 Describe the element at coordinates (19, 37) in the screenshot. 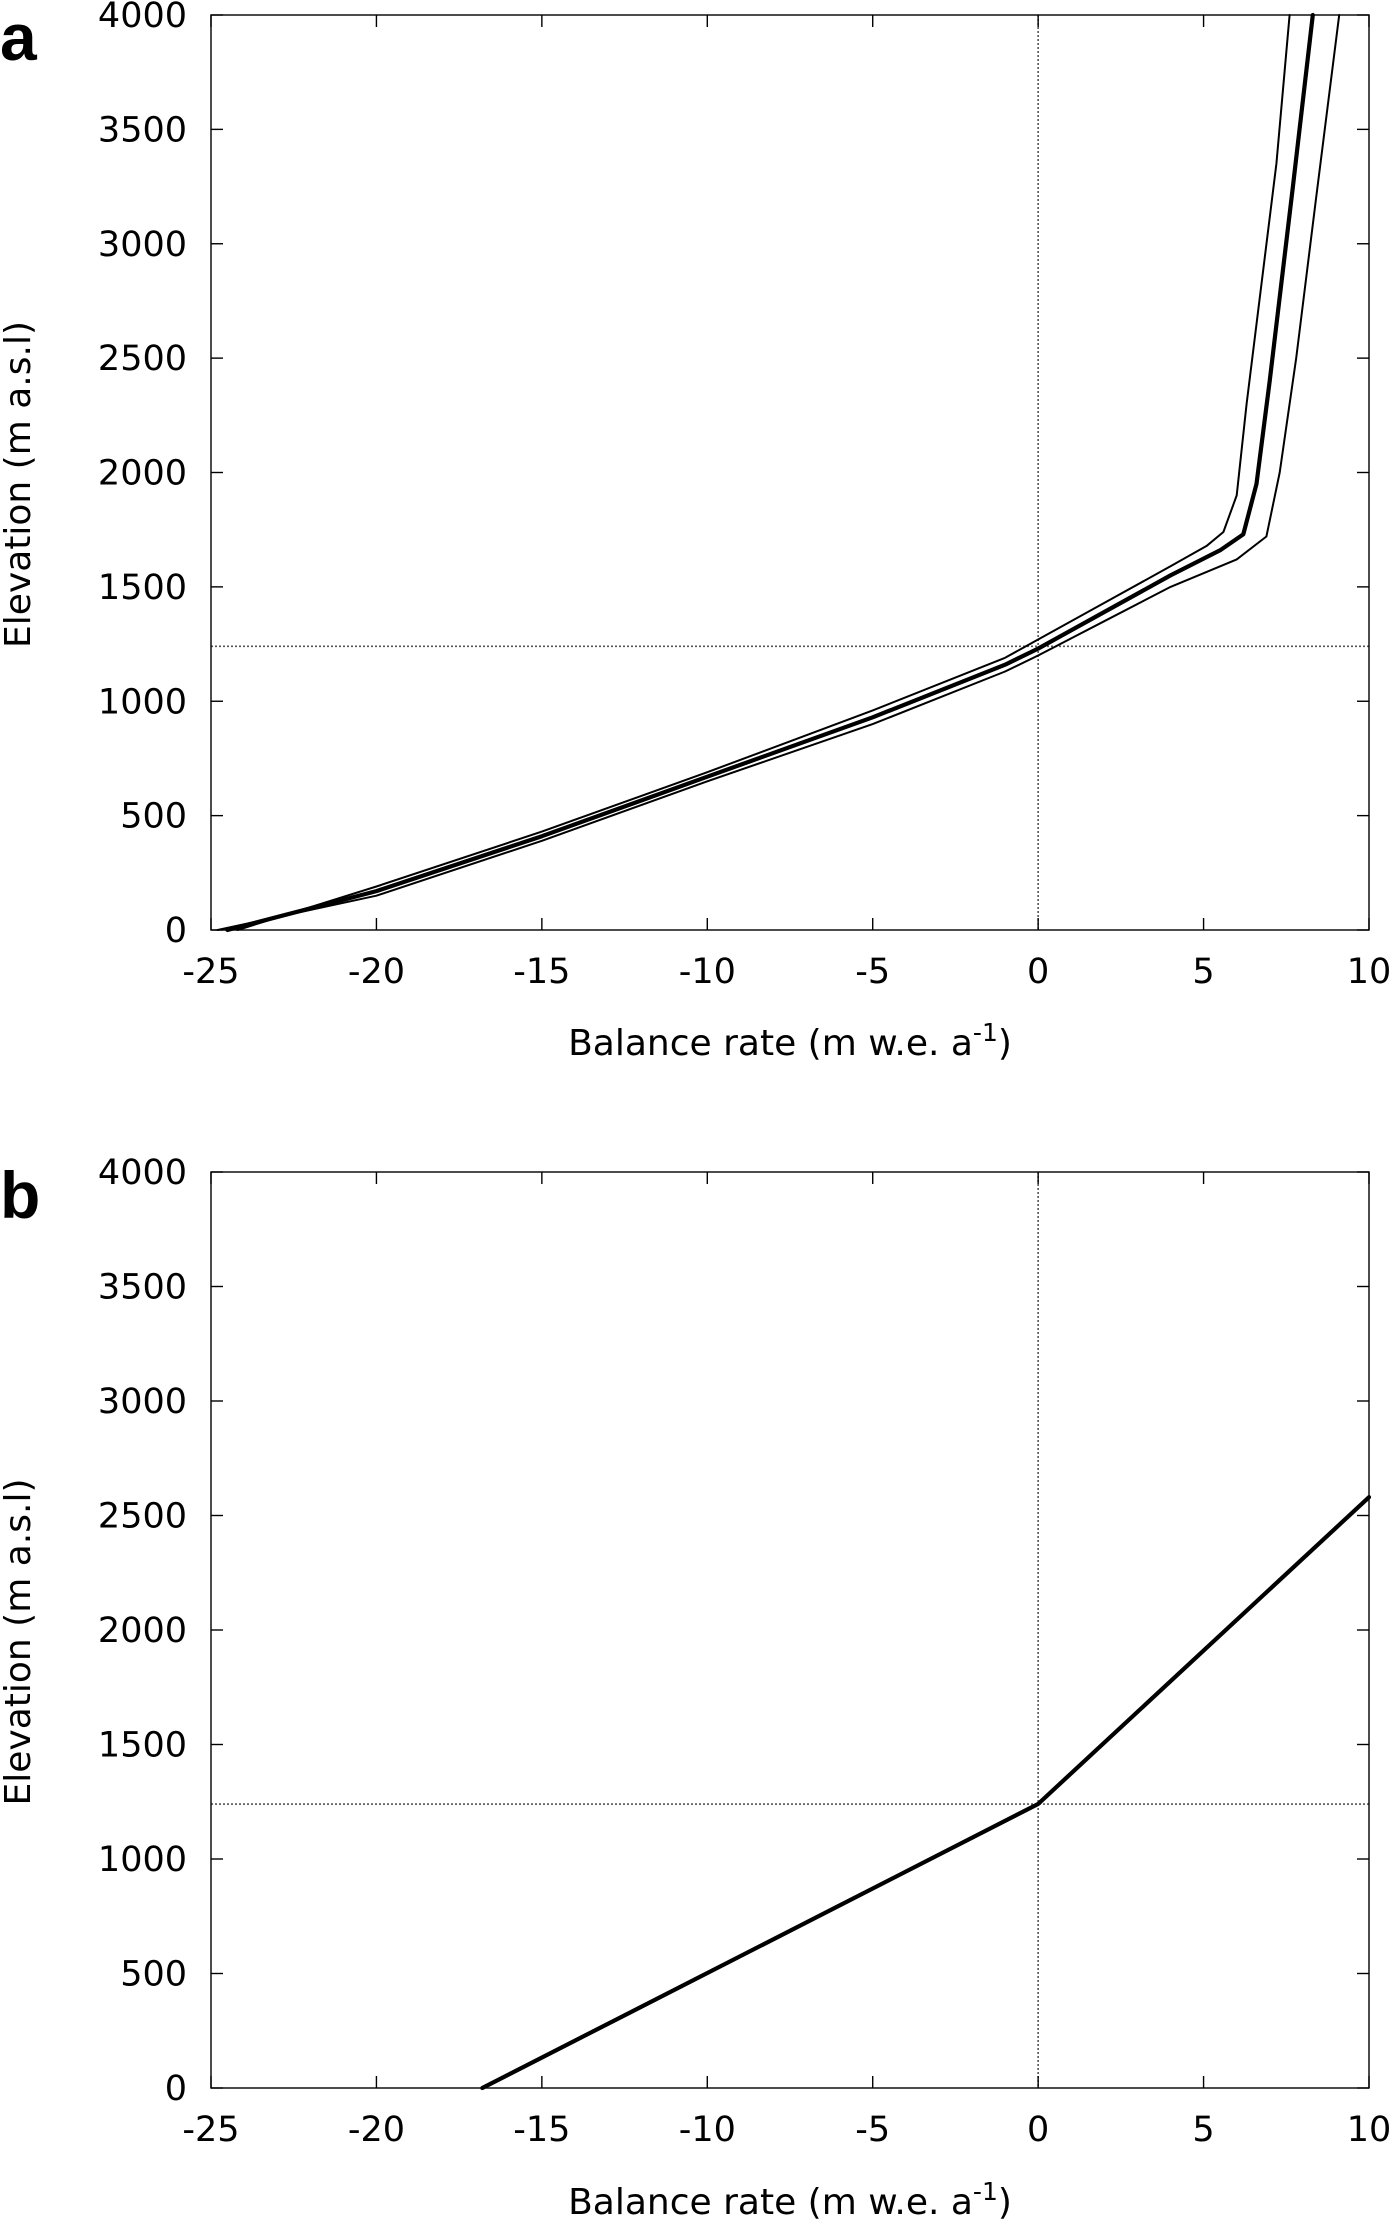

I see `panel-label: a` at that location.